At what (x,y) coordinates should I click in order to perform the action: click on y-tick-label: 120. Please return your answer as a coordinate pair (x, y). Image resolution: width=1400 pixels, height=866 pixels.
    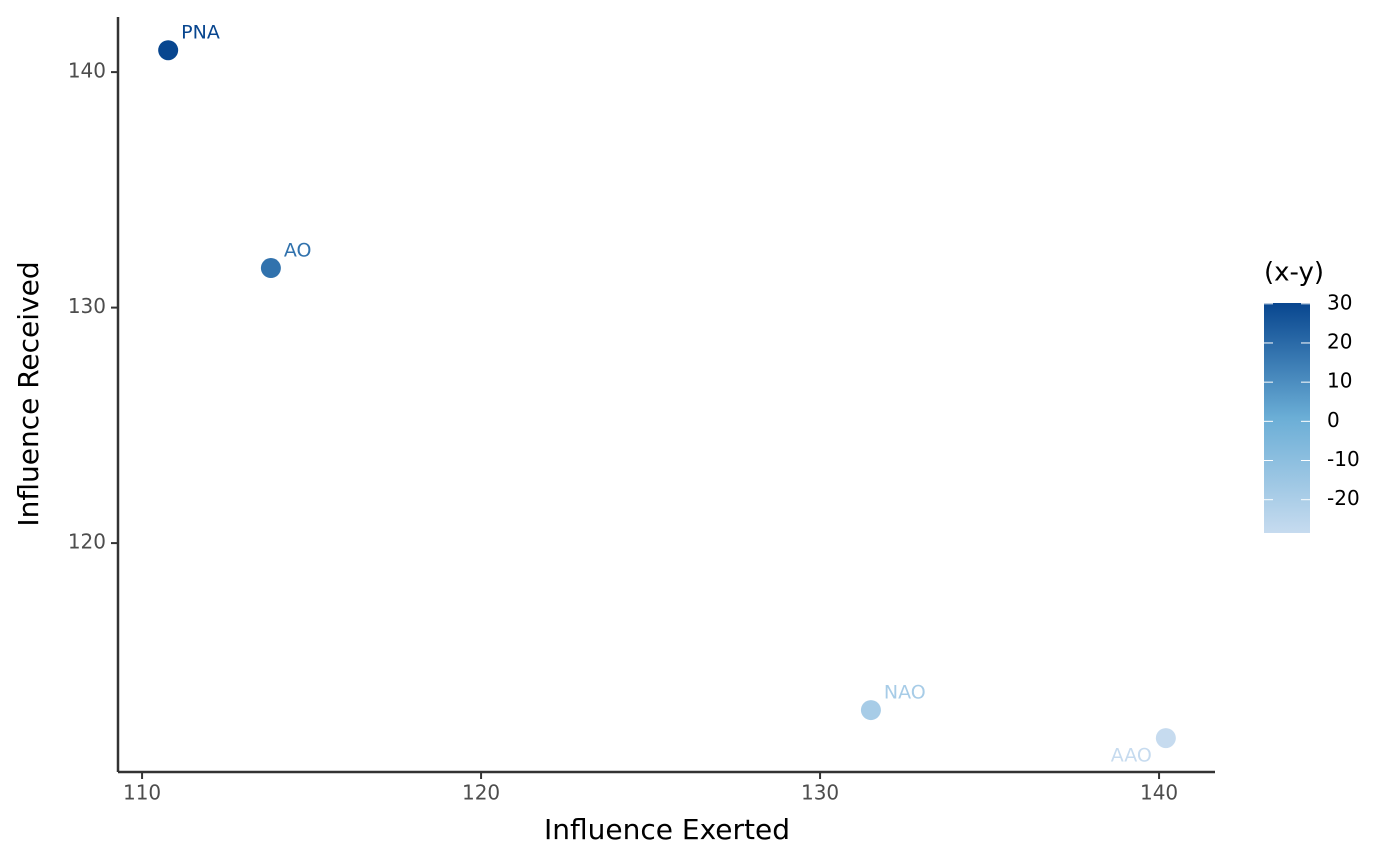
    Looking at the image, I should click on (87, 542).